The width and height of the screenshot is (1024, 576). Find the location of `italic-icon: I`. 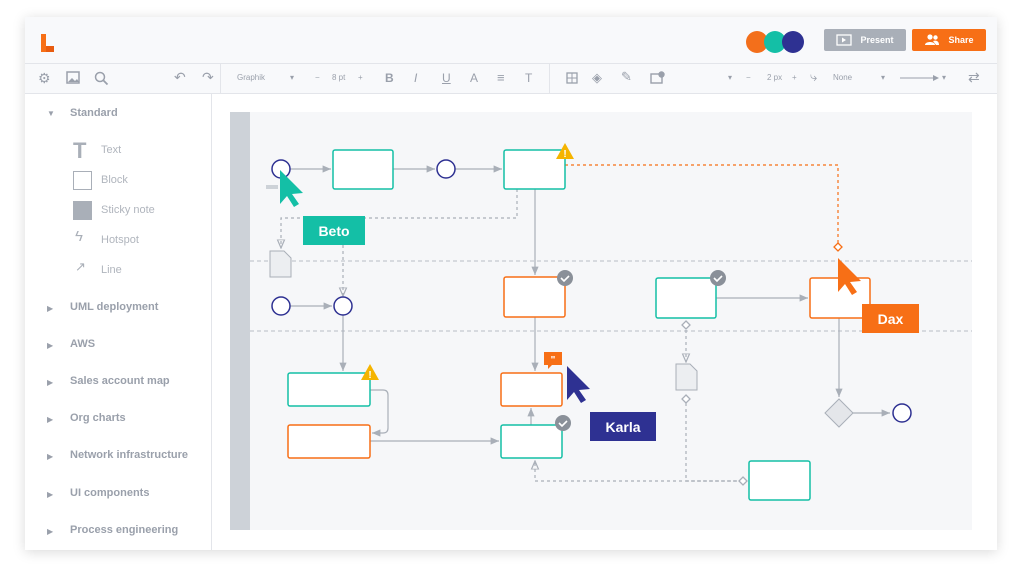

italic-icon: I is located at coordinates (416, 78).